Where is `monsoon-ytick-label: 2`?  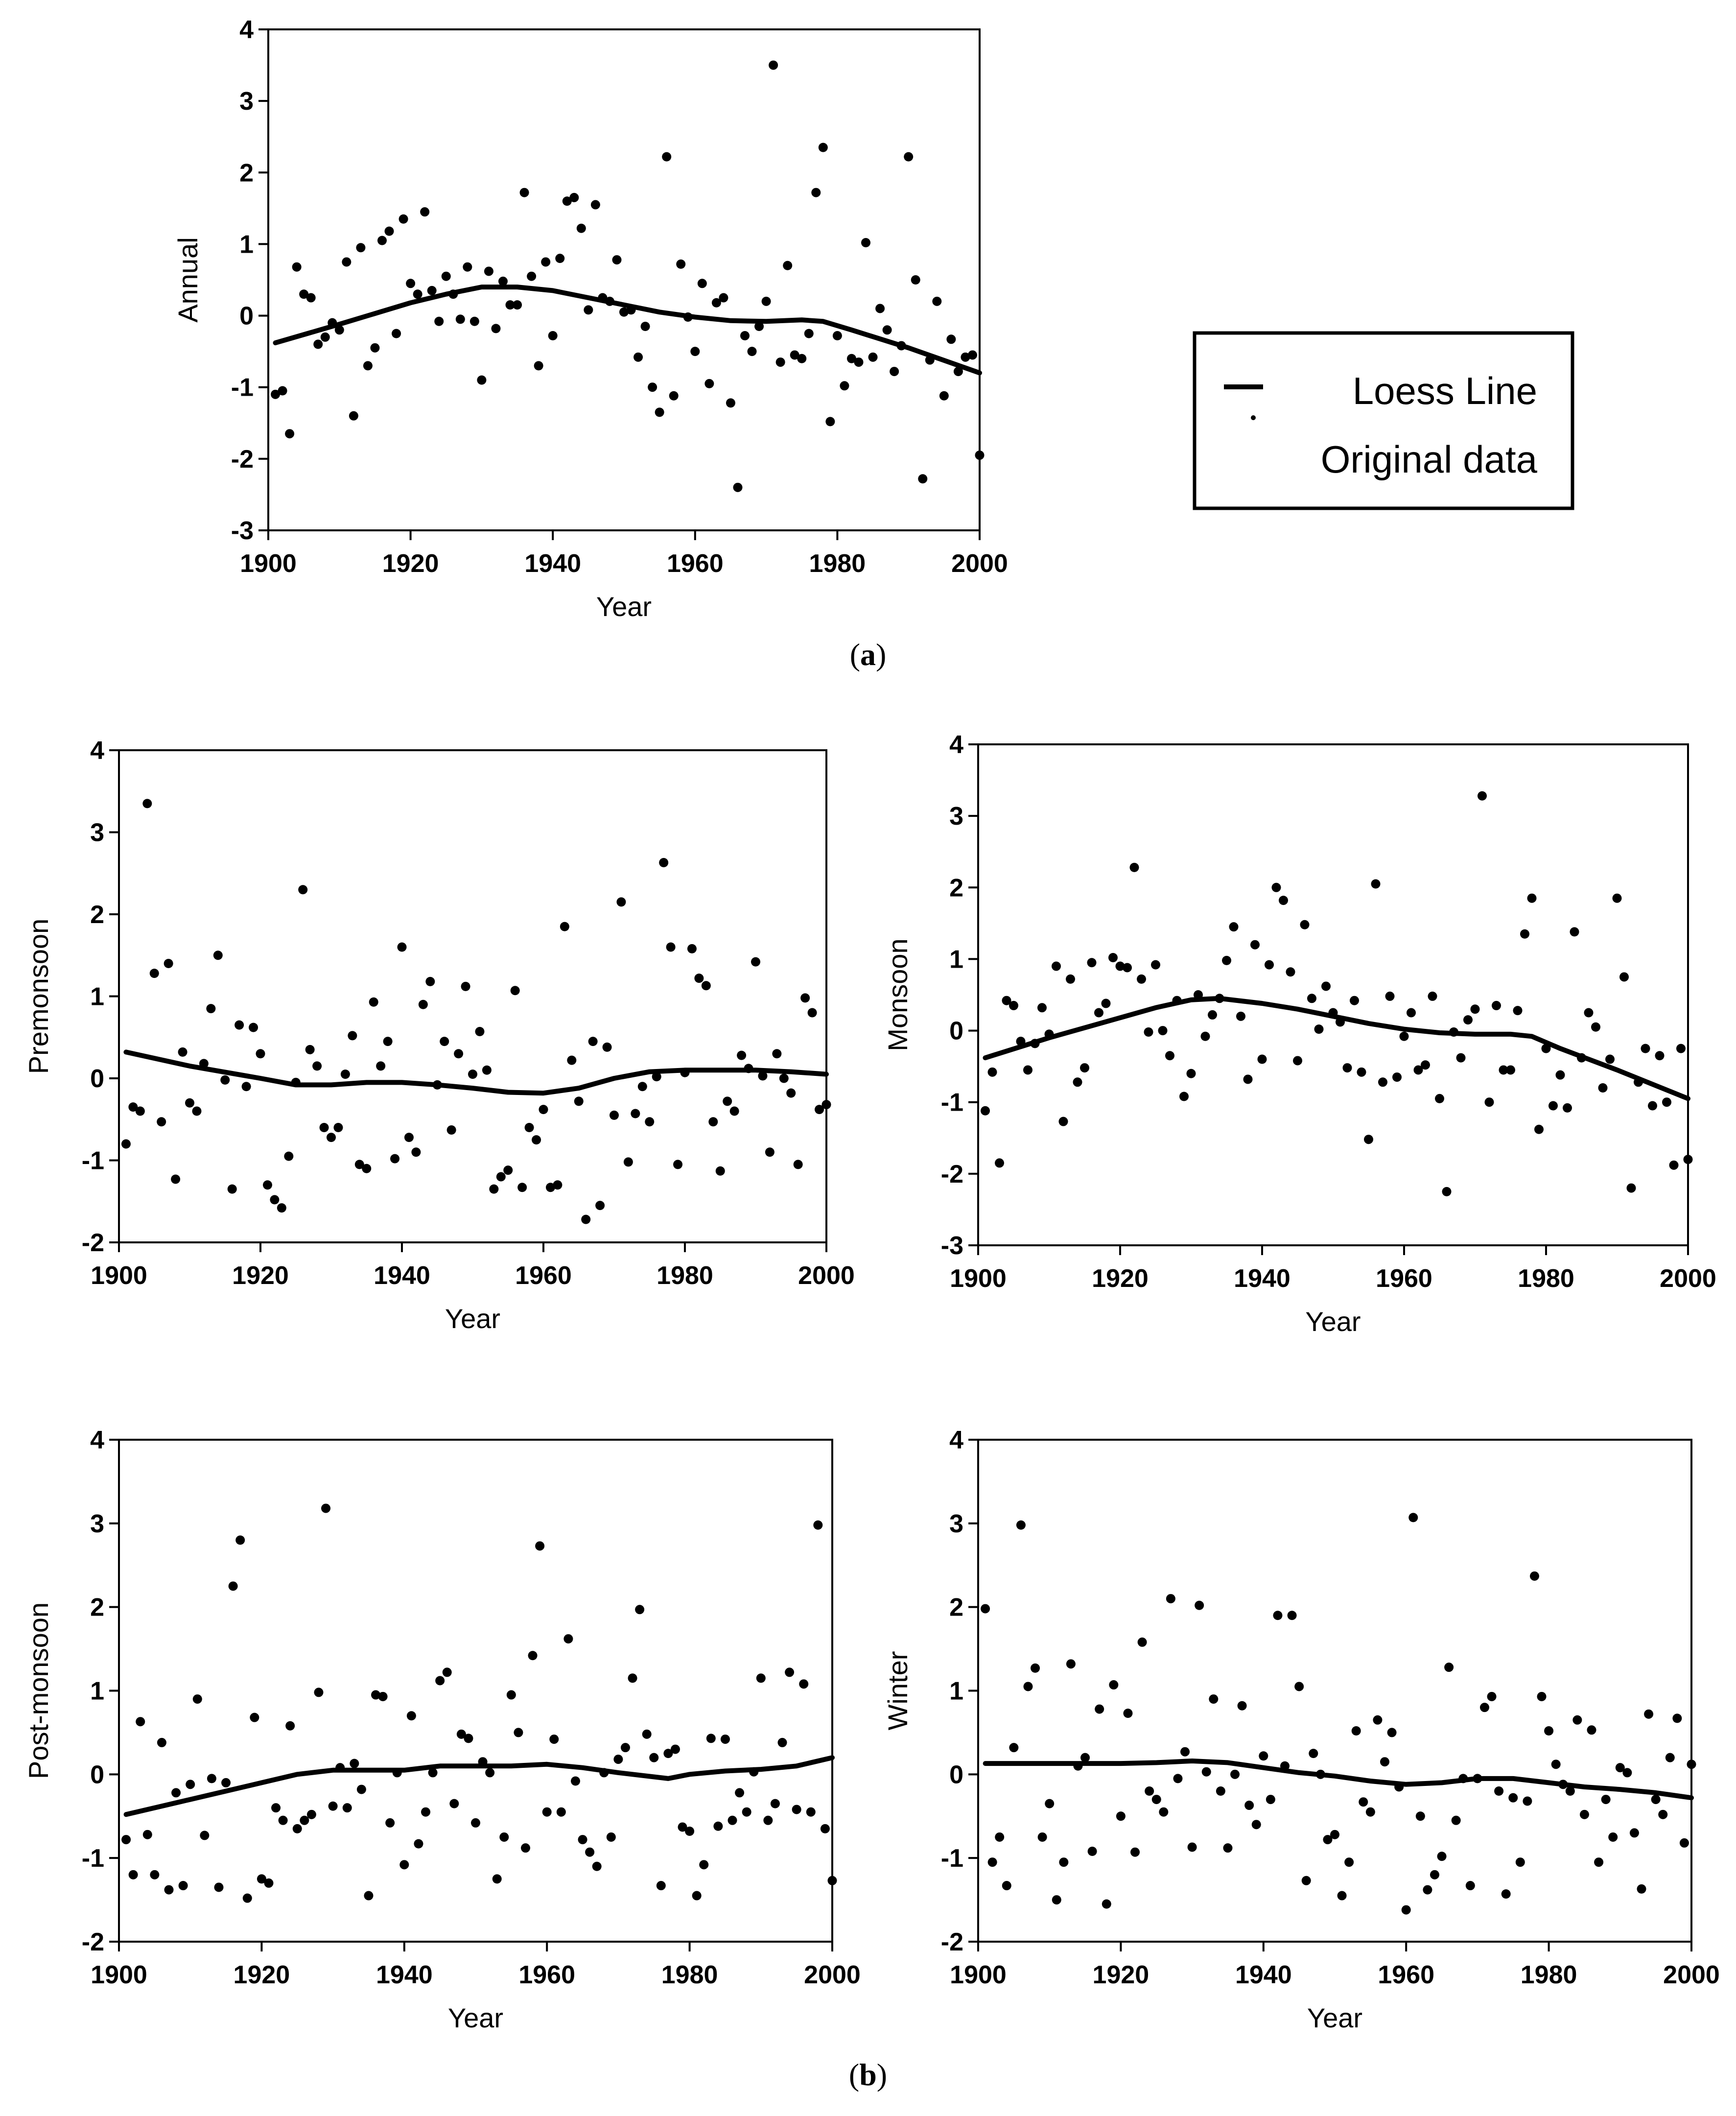 monsoon-ytick-label: 2 is located at coordinates (956, 888).